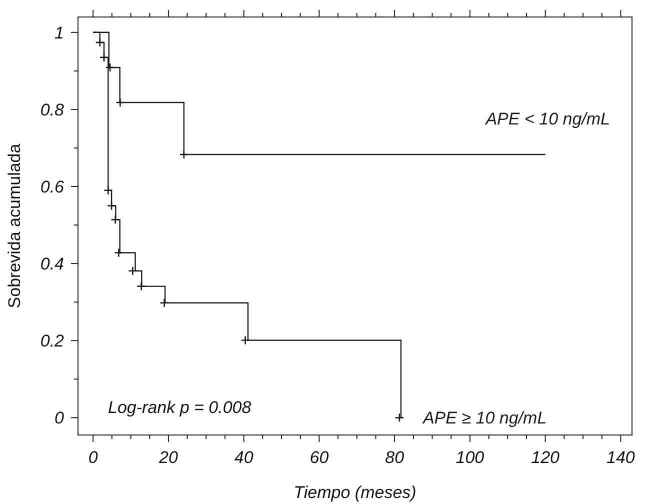 The image size is (646, 504). Describe the element at coordinates (93, 457) in the screenshot. I see `x-tick-label: 0` at that location.